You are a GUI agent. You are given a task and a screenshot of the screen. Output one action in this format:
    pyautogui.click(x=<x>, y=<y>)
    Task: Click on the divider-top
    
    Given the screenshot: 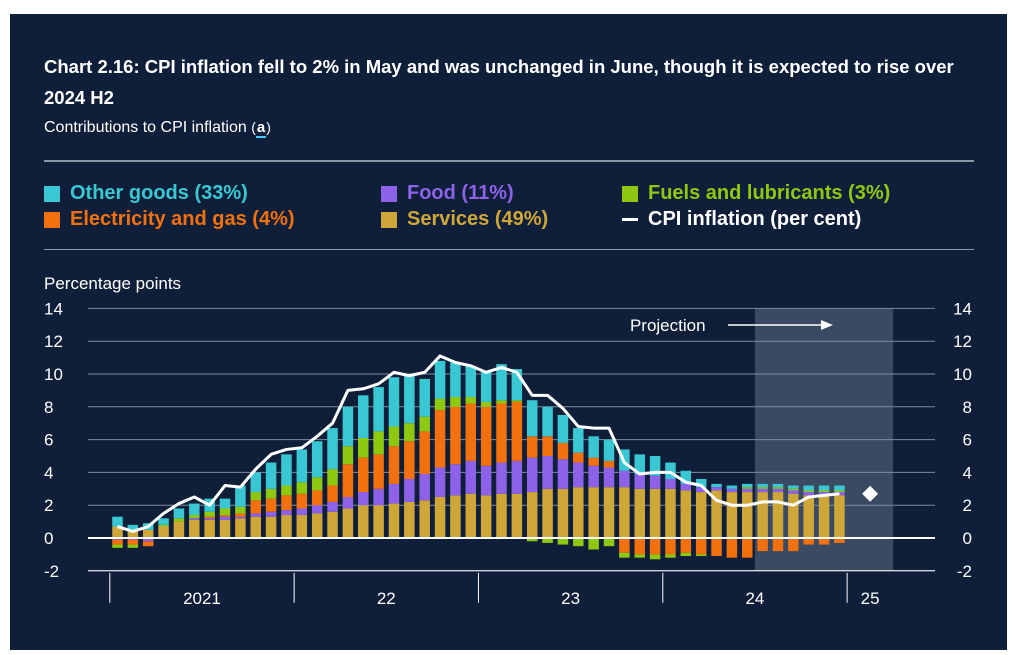 What is the action you would take?
    pyautogui.click(x=509, y=161)
    